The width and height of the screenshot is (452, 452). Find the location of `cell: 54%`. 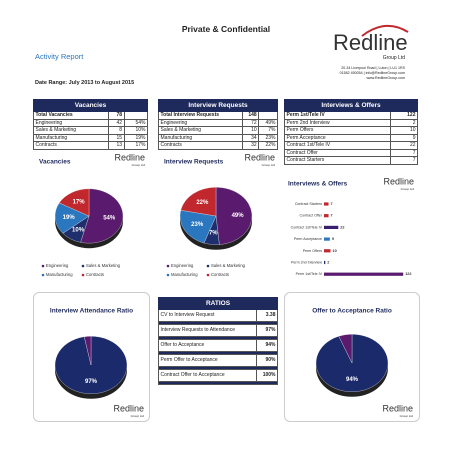

cell: 54% is located at coordinates (136, 122).